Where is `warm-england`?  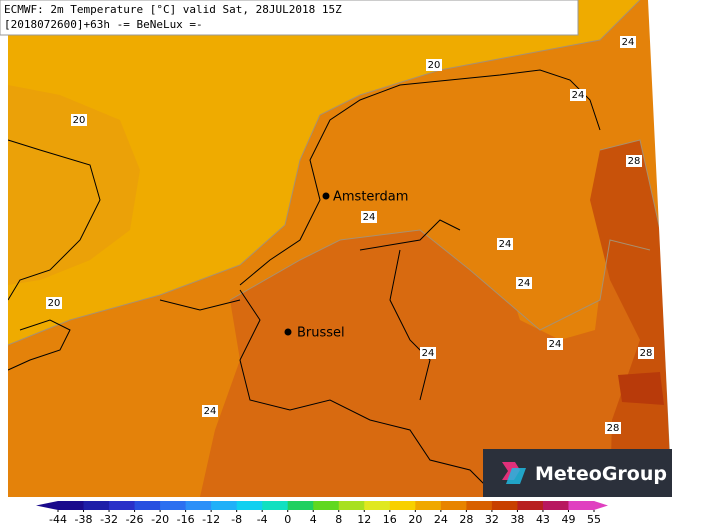 warm-england is located at coordinates (74, 185).